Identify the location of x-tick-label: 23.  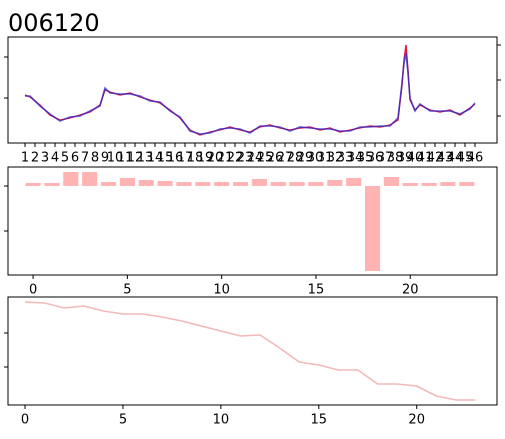
(245, 158).